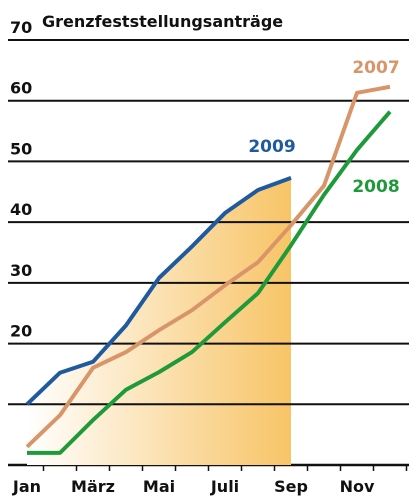  Describe the element at coordinates (291, 486) in the screenshot. I see `x-tick-label: Sep` at that location.